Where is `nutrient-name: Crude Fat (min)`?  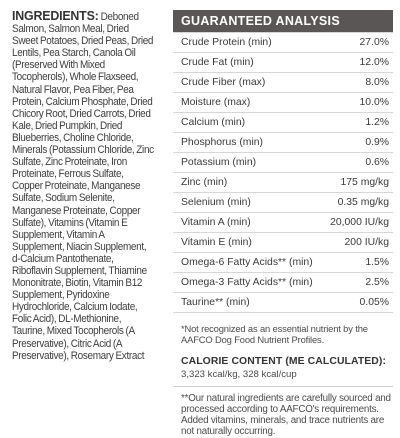 nutrient-name: Crude Fat (min) is located at coordinates (217, 62).